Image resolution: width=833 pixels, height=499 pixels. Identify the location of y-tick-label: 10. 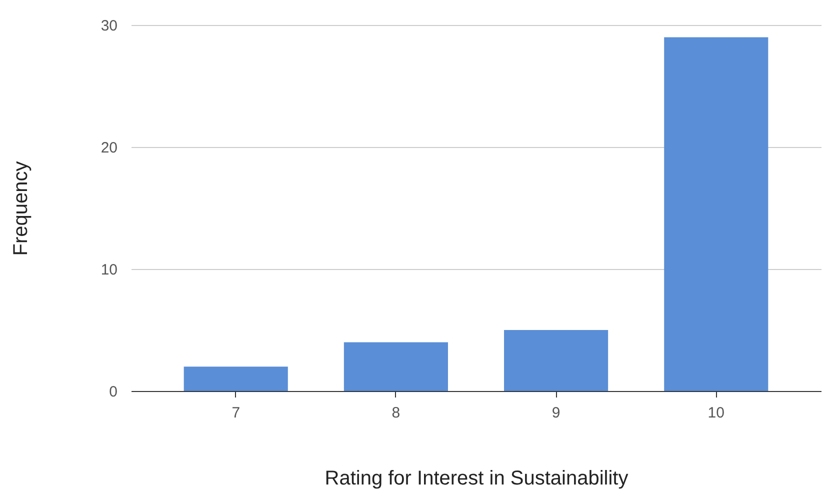
(109, 270).